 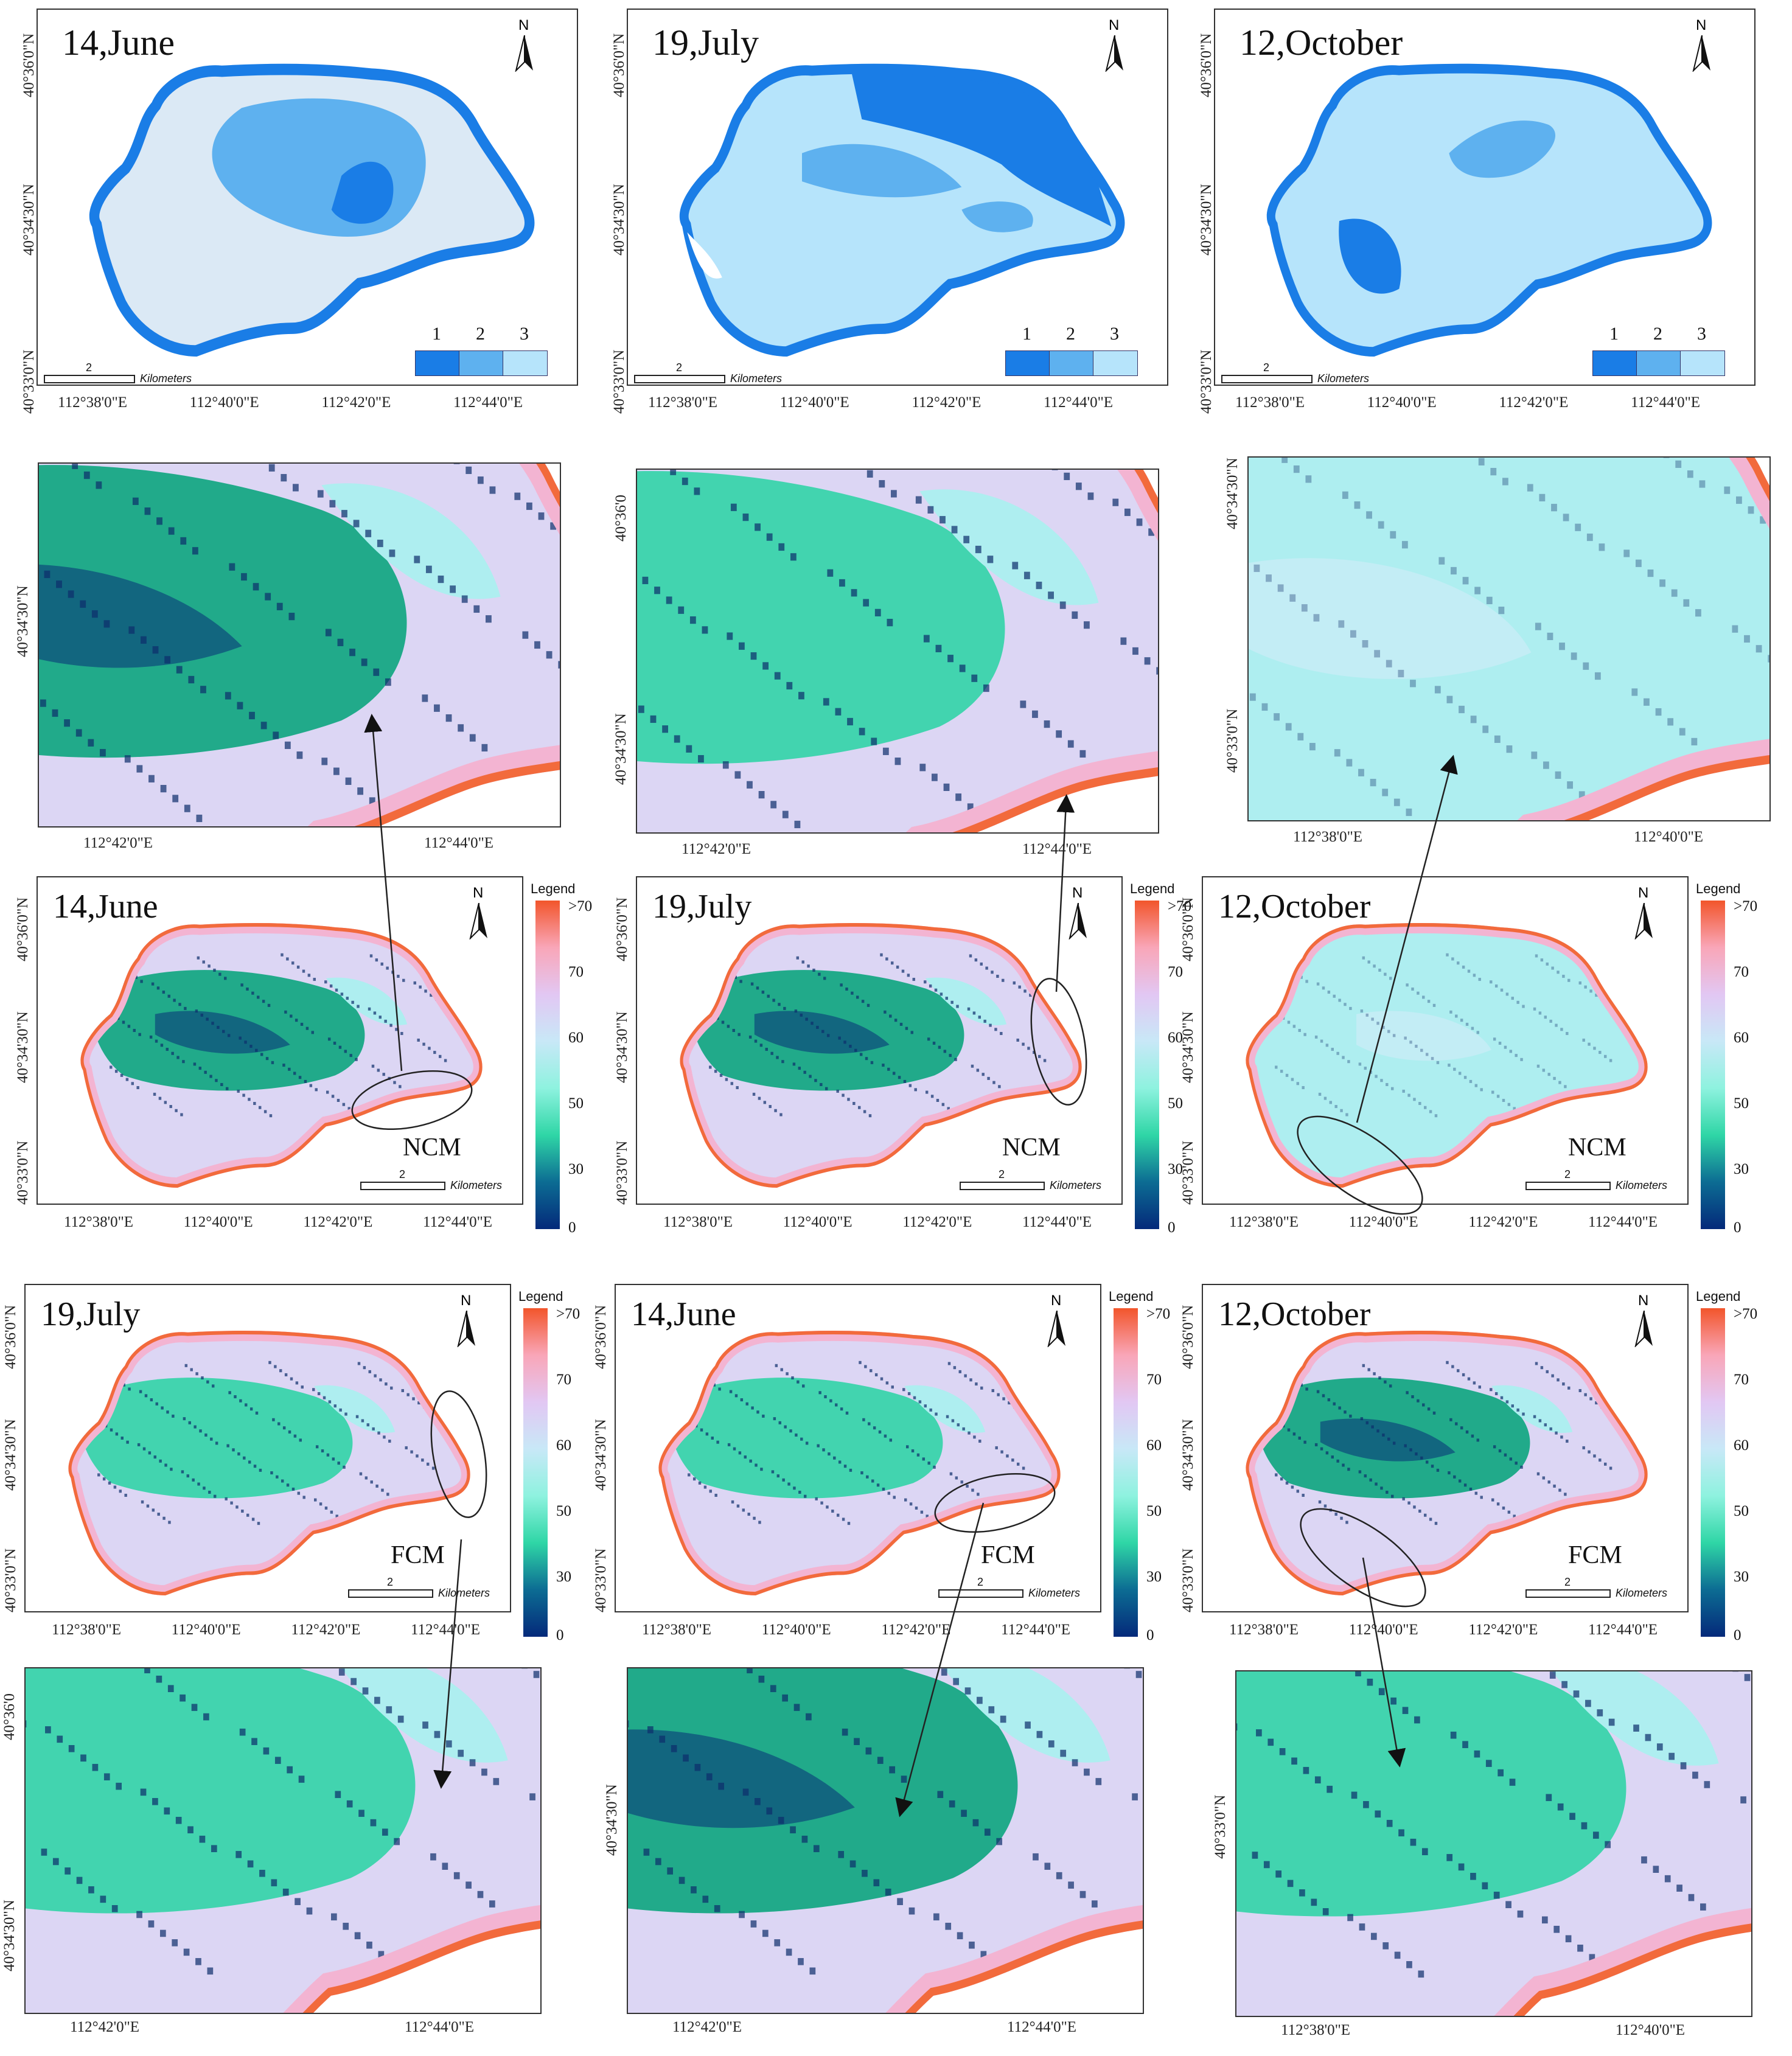 I want to click on panel-title: 14,June, so click(x=118, y=43).